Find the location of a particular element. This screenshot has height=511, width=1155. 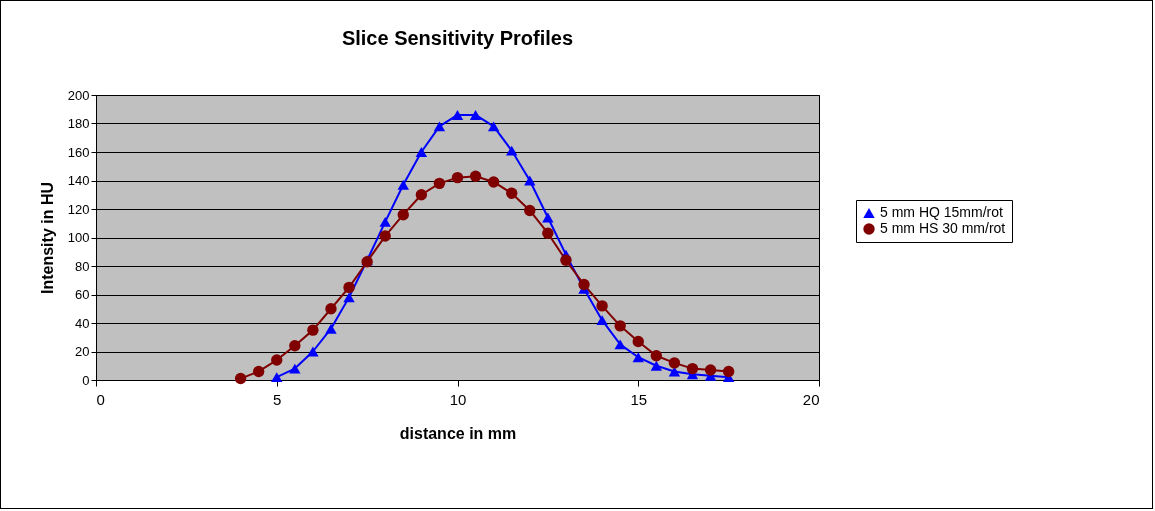

x-axis-title: distance in mm is located at coordinates (458, 433).